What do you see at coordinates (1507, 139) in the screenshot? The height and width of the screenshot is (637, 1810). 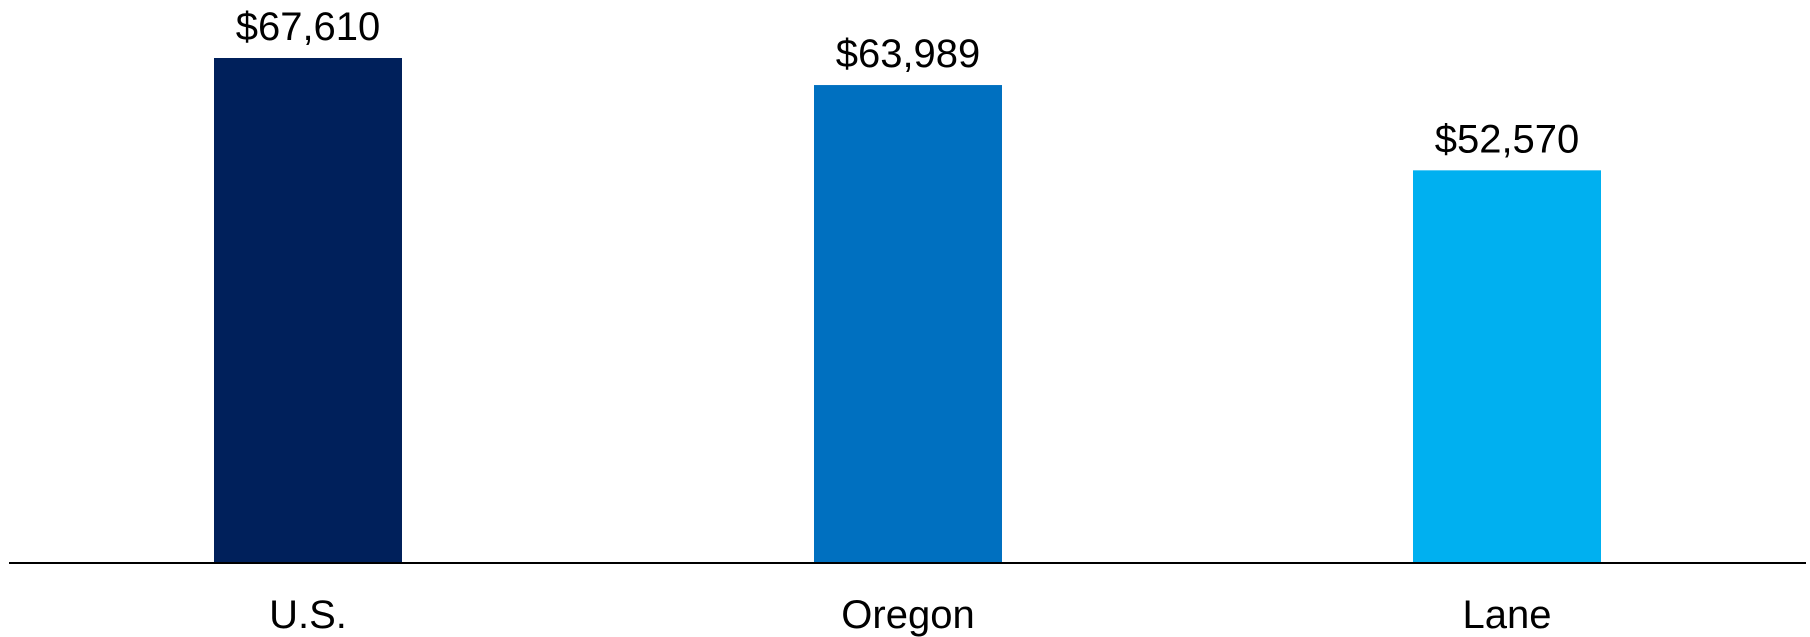 I see `data-label-lane: $52,570` at bounding box center [1507, 139].